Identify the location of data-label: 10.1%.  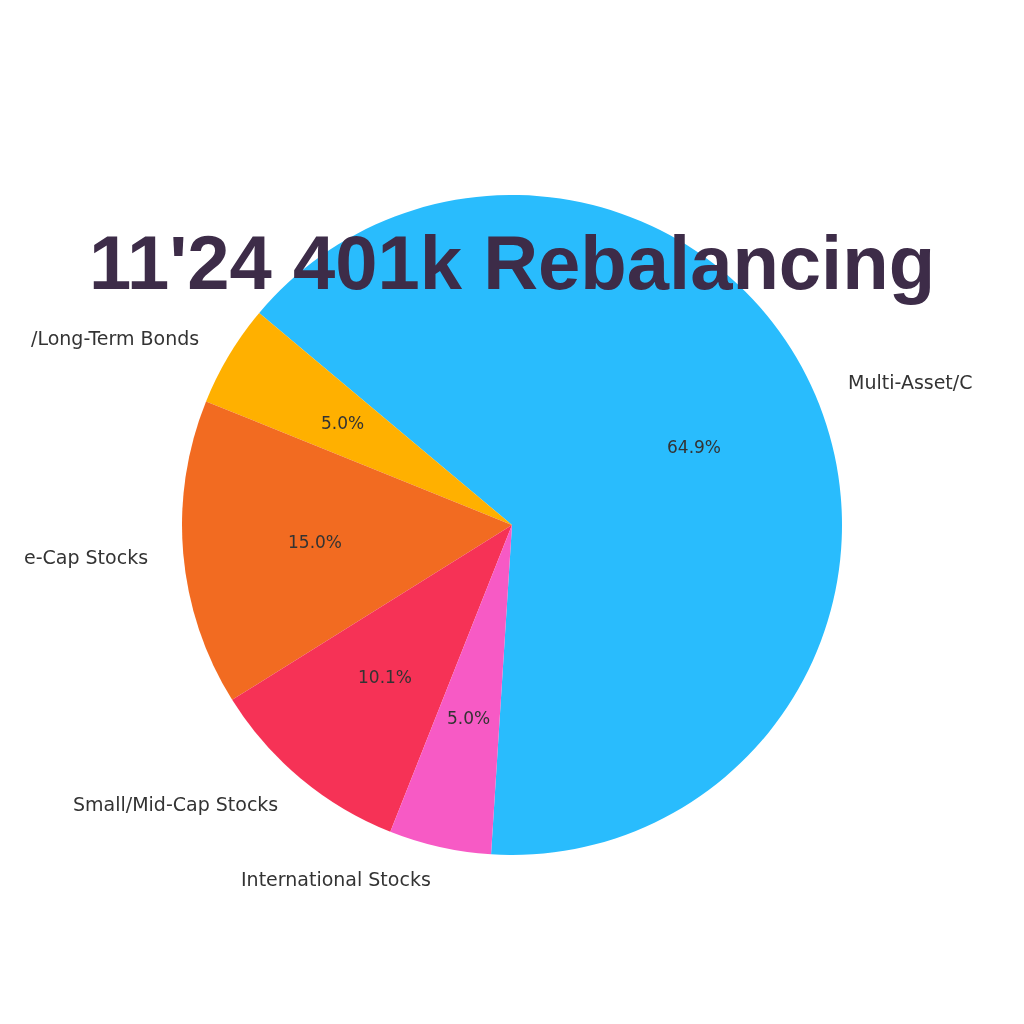
(385, 677).